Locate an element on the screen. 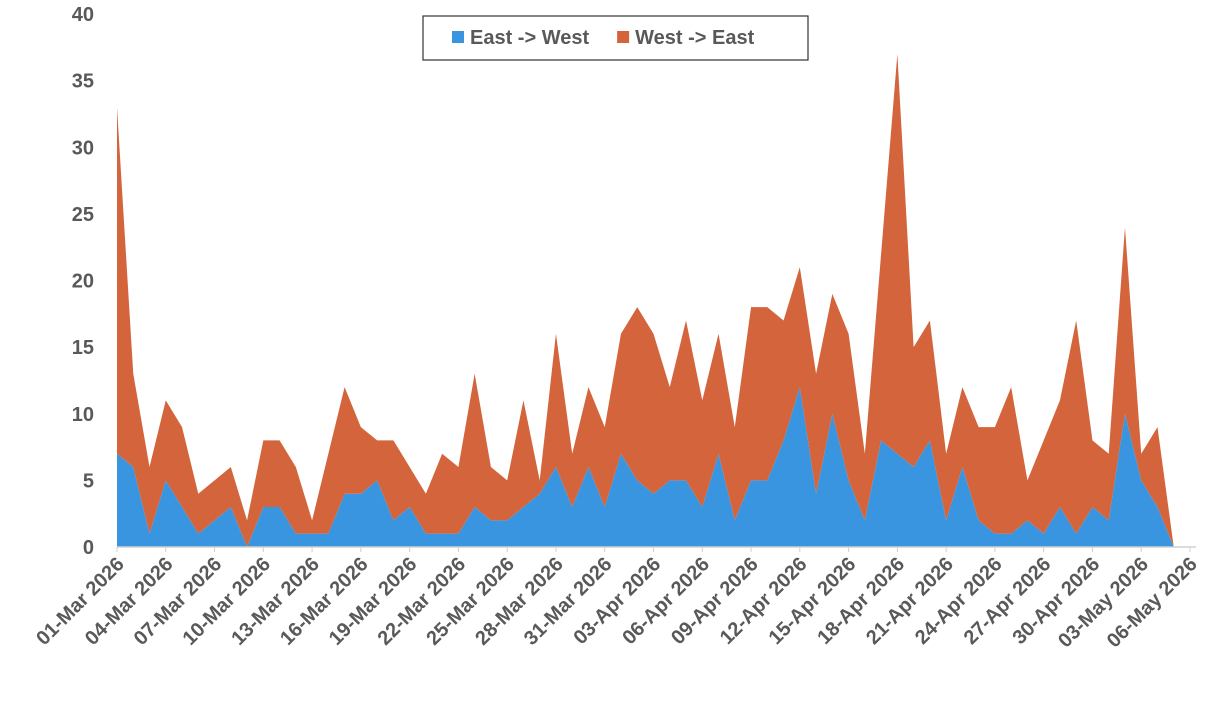  legend-label: West -> East is located at coordinates (694, 38).